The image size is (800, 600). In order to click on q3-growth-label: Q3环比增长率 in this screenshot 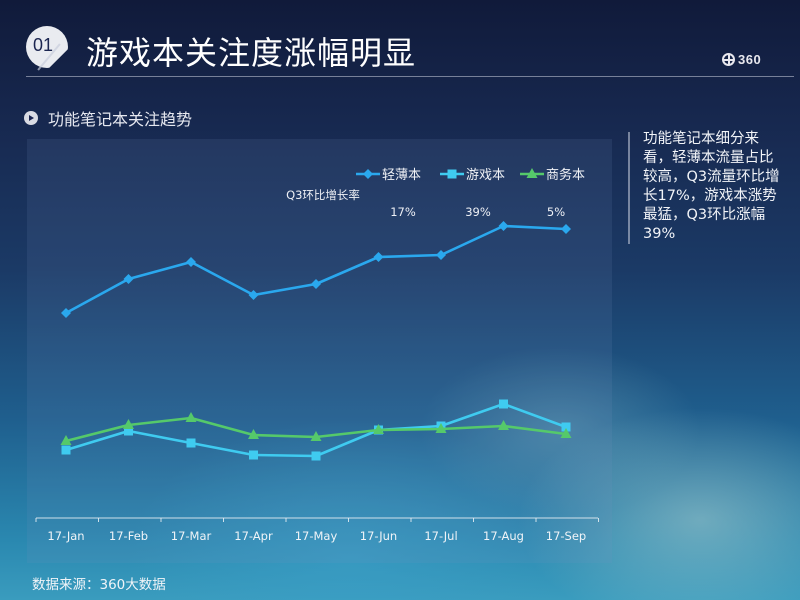, I will do `click(323, 195)`.